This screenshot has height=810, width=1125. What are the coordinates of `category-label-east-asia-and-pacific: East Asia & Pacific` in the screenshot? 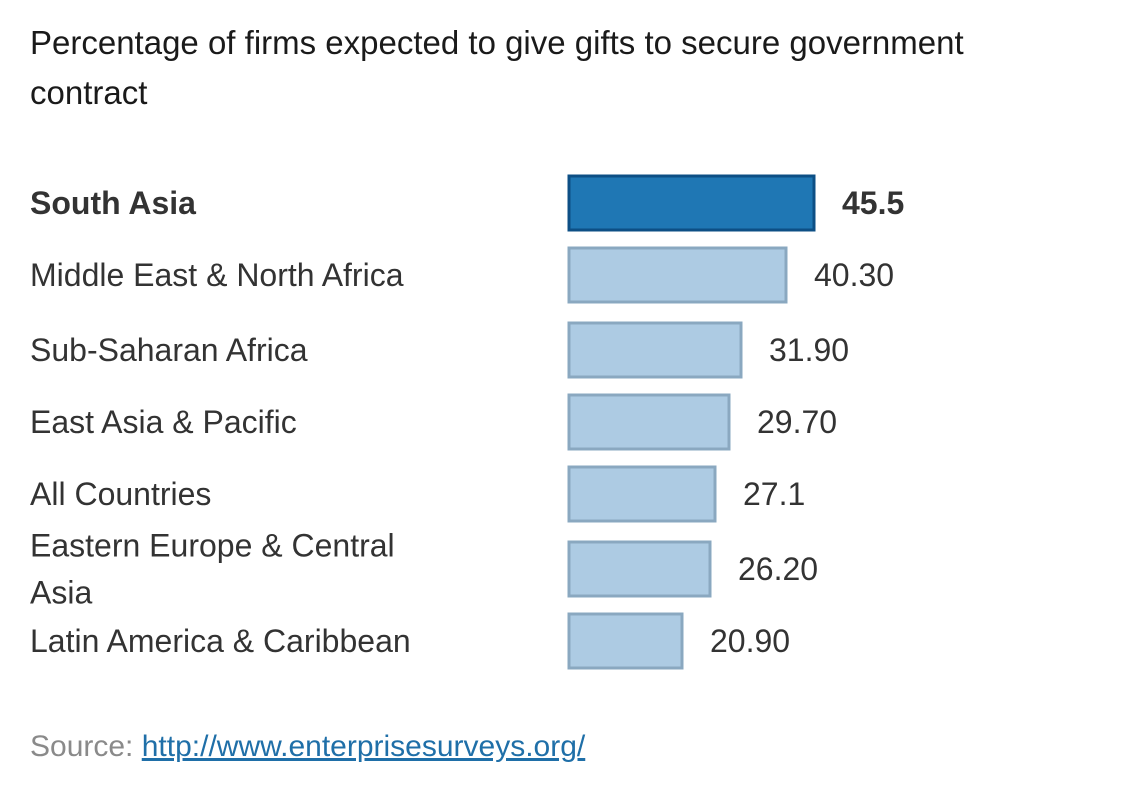 It's located at (163, 422).